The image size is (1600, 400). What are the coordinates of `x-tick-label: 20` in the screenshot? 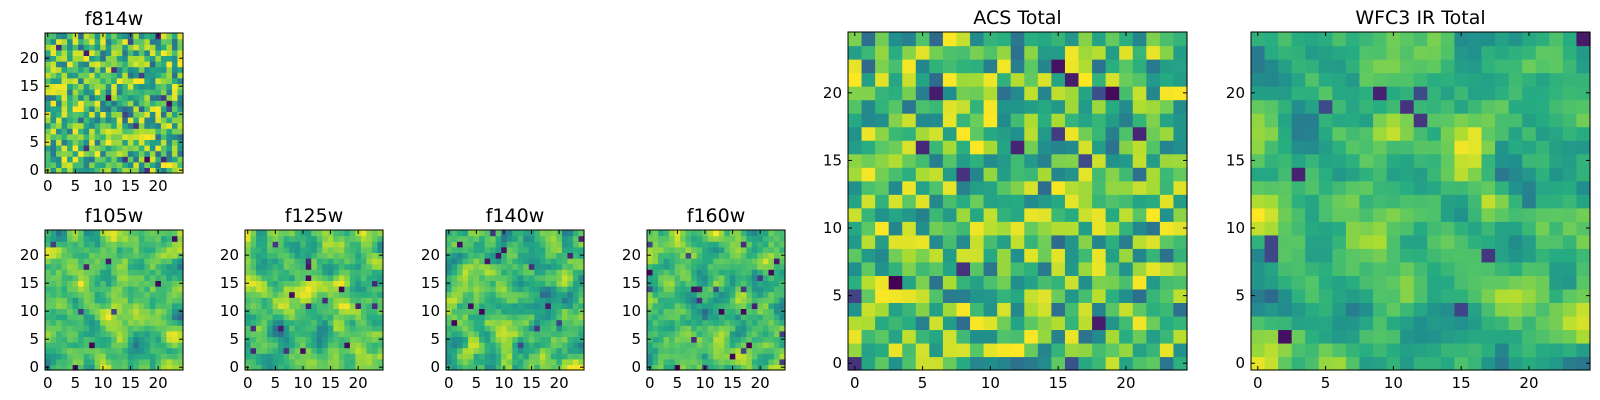 It's located at (1125, 383).